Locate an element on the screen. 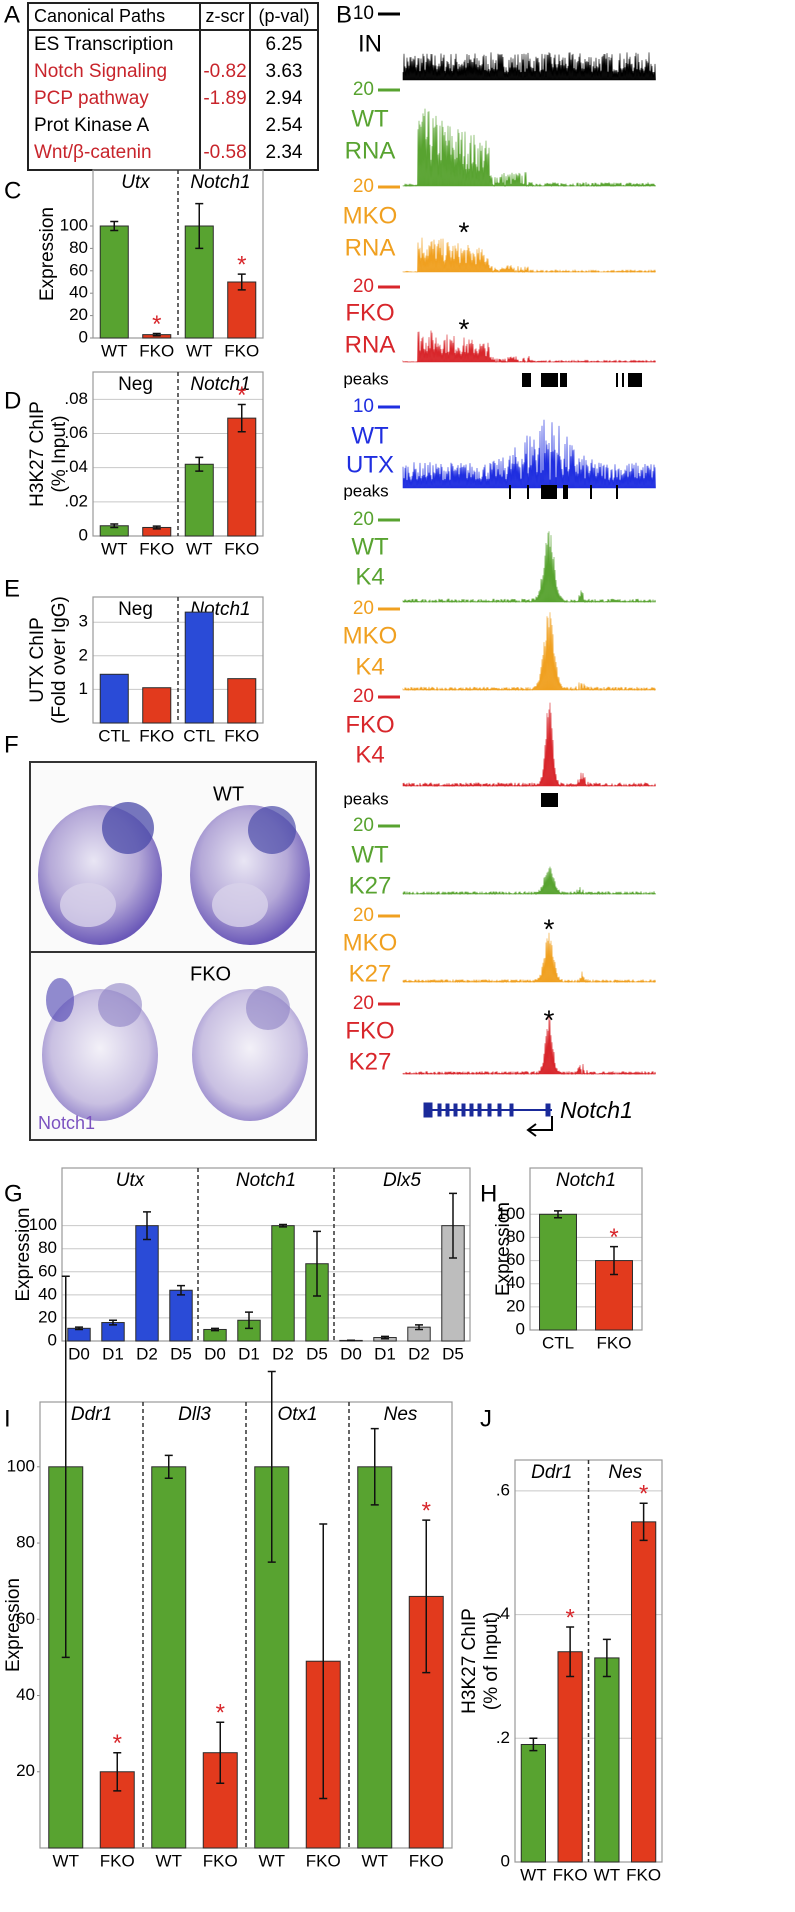 Image resolution: width=795 pixels, height=1912 pixels. track-label: IN is located at coordinates (370, 43).